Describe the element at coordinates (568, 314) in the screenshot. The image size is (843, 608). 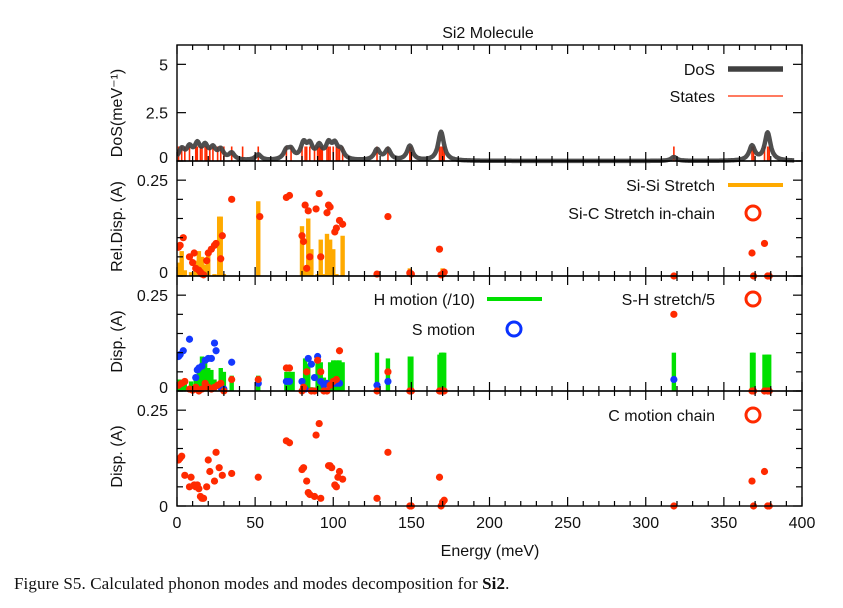
I see `legend: H motion (/10) S-H stretch/5 S motion` at that location.